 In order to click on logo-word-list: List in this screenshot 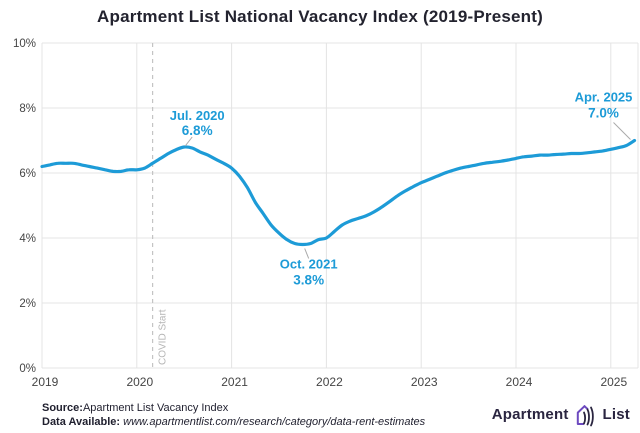, I will do `click(616, 414)`.